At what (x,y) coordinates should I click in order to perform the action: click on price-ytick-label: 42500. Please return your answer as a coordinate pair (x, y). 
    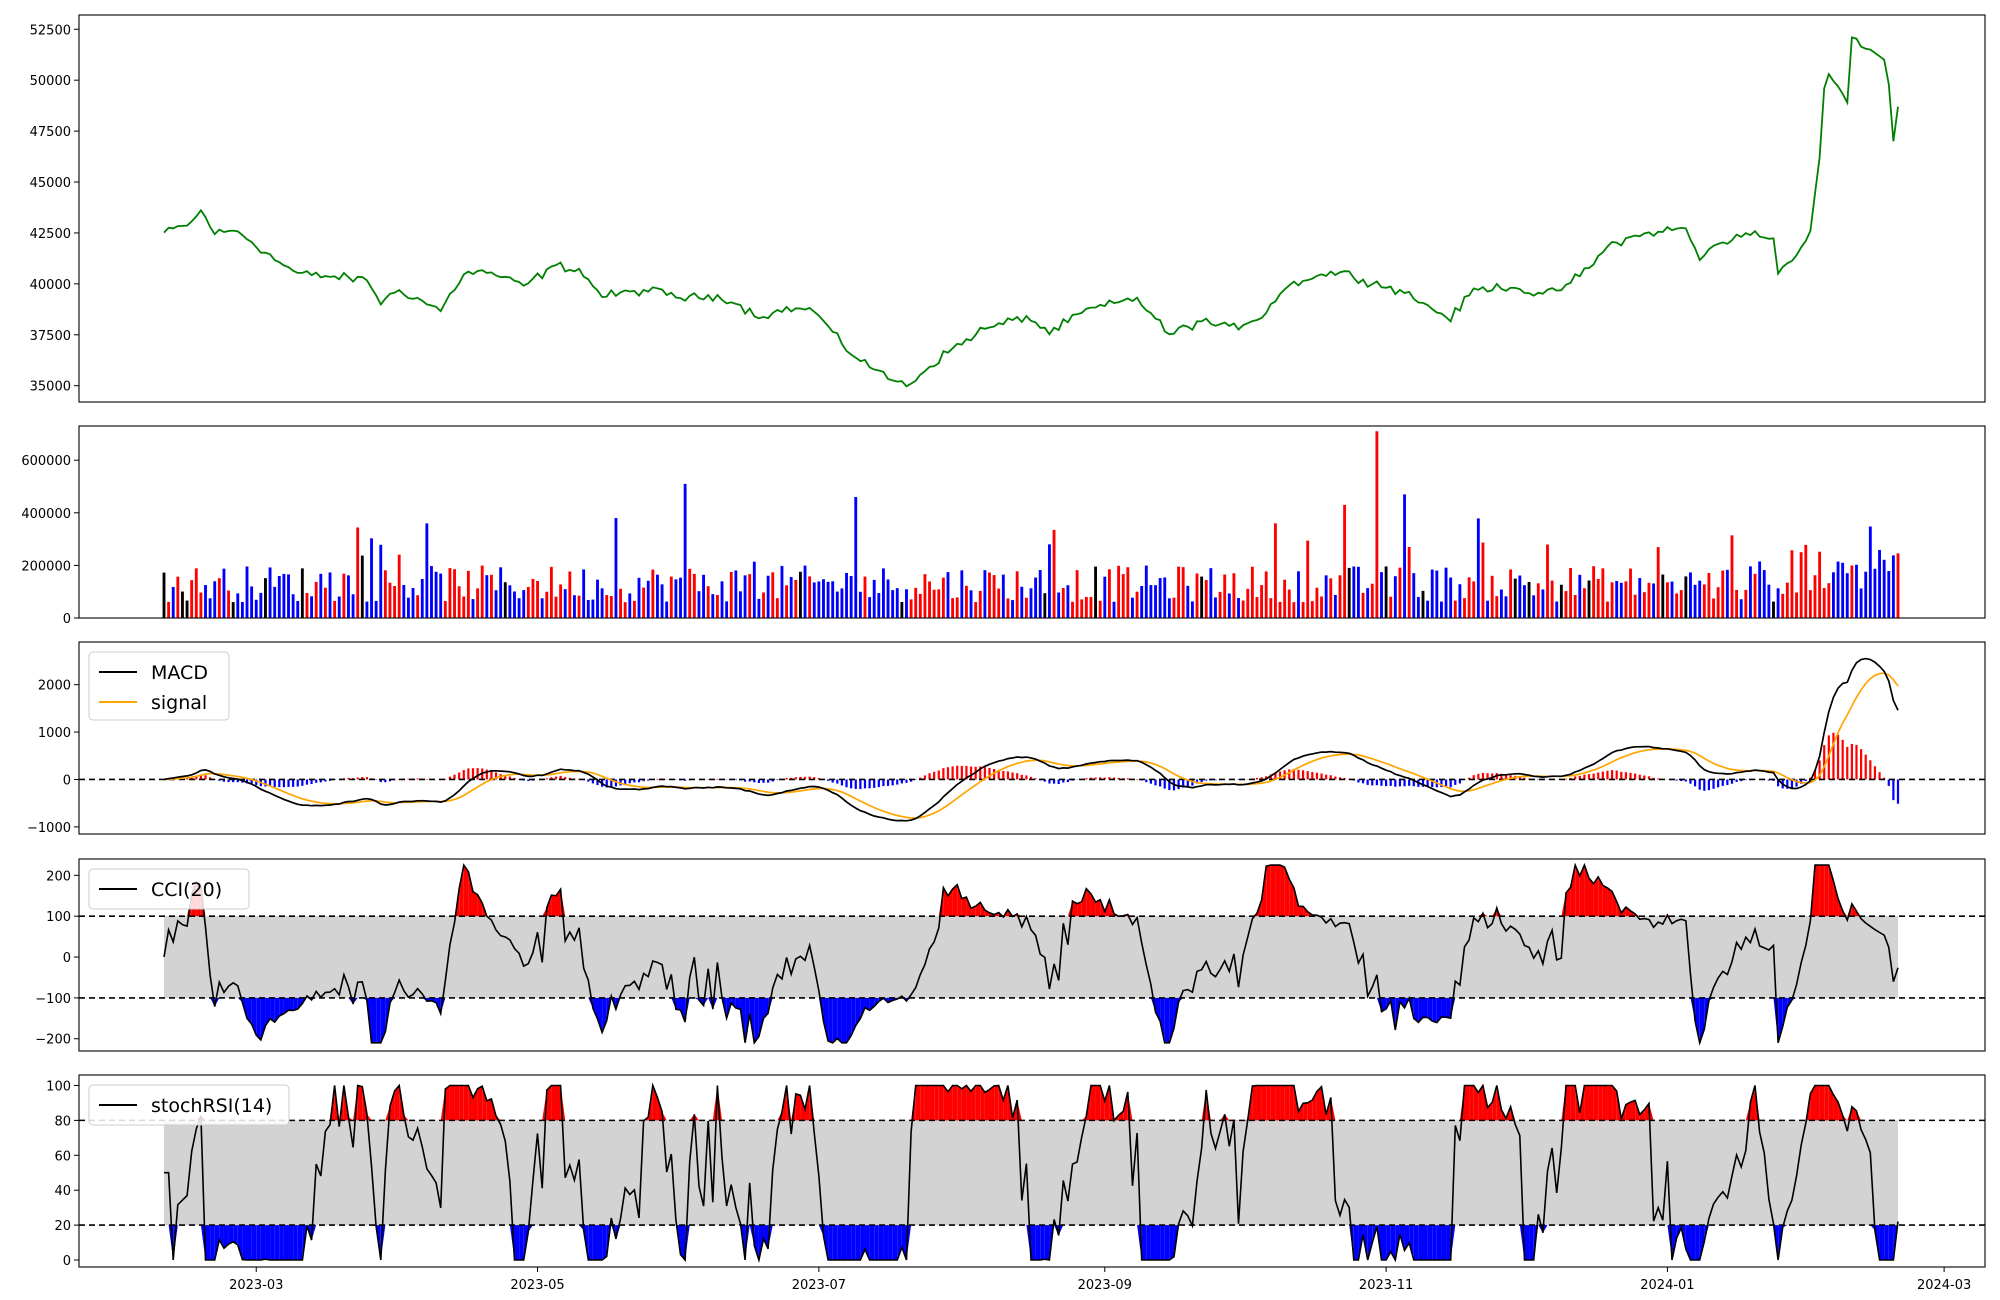
    Looking at the image, I should click on (50, 234).